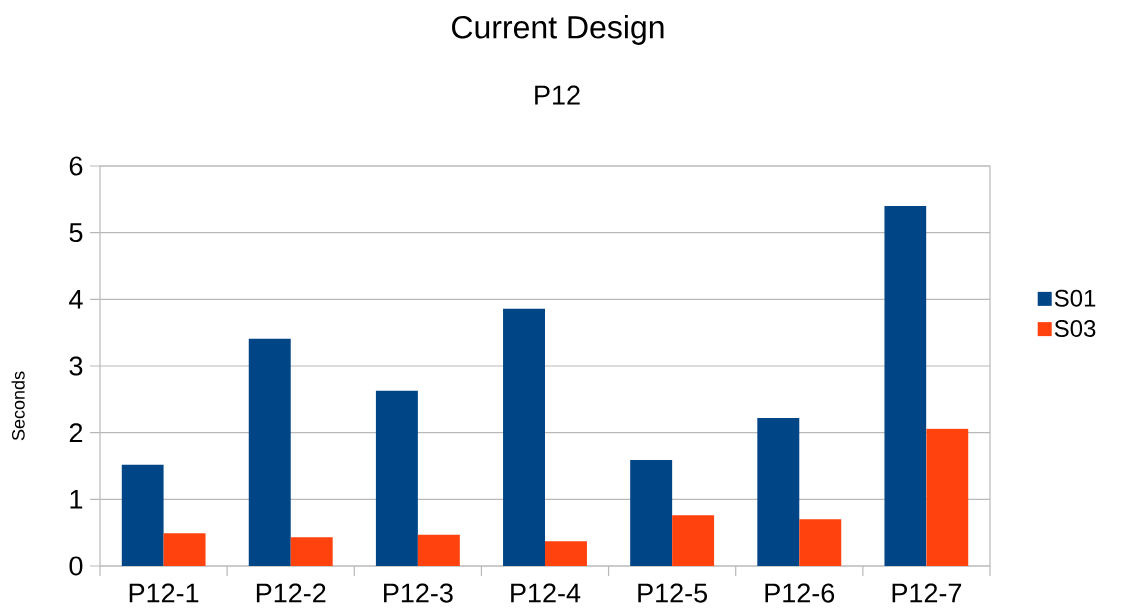 This screenshot has height=616, width=1128. Describe the element at coordinates (76, 499) in the screenshot. I see `y-tick-label: 1` at that location.